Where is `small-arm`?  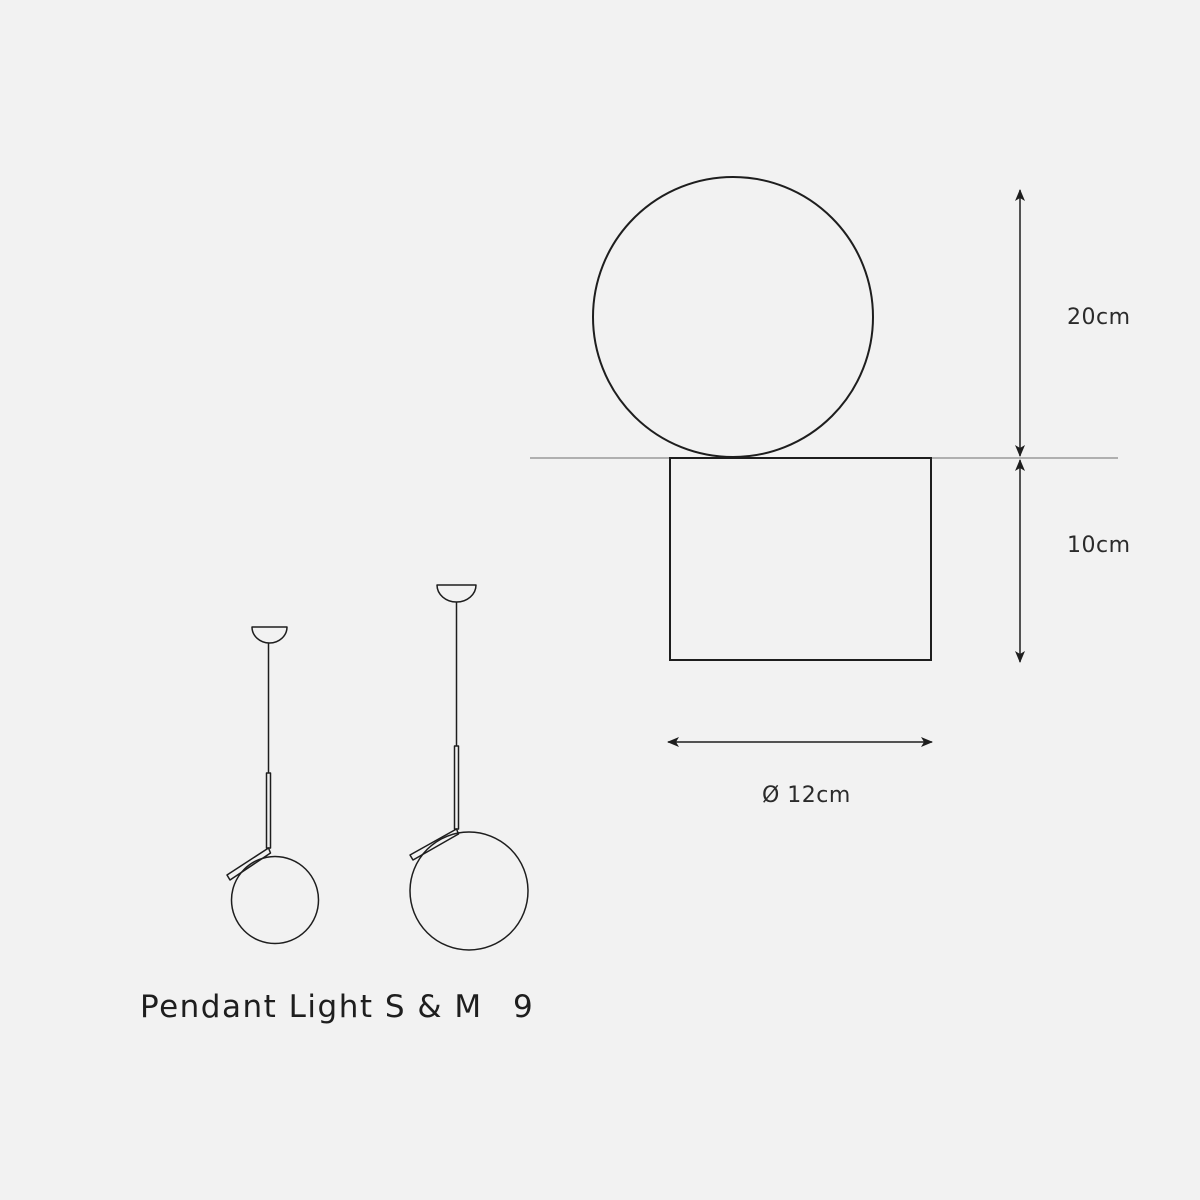
small-arm is located at coordinates (249, 864).